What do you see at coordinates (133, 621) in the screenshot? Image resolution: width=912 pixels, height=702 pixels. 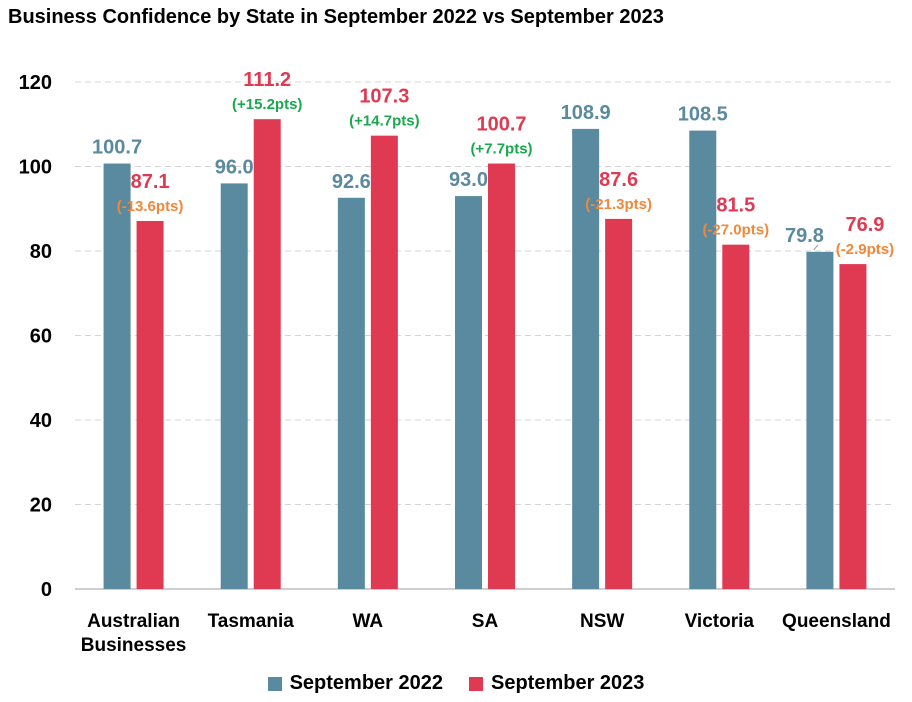 I see `x-tick-label-0-0: Australian` at bounding box center [133, 621].